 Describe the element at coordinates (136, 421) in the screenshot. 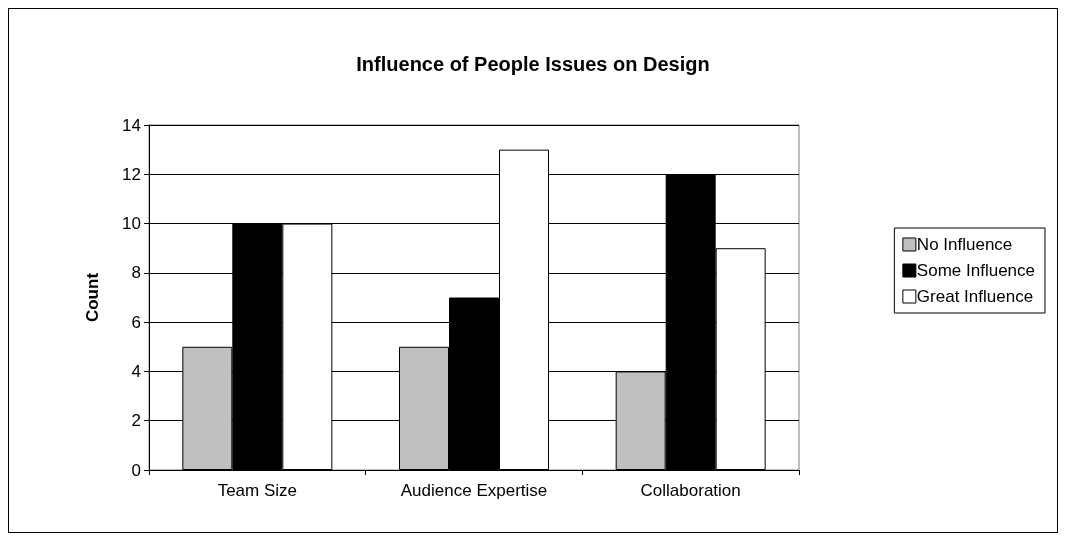

I see `y-tick-label: 2` at that location.